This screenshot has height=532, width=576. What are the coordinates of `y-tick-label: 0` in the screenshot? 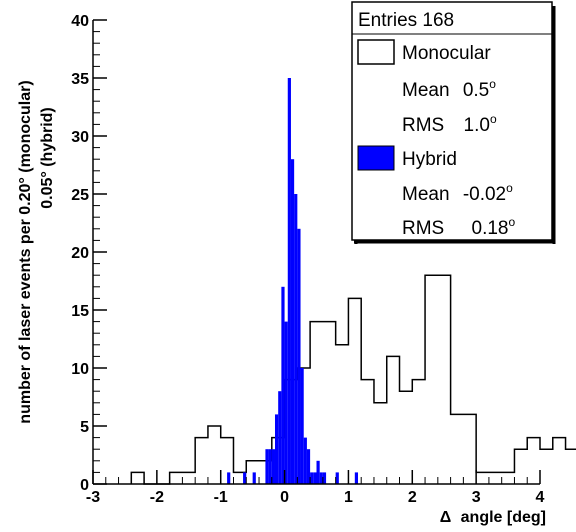 It's located at (84, 485).